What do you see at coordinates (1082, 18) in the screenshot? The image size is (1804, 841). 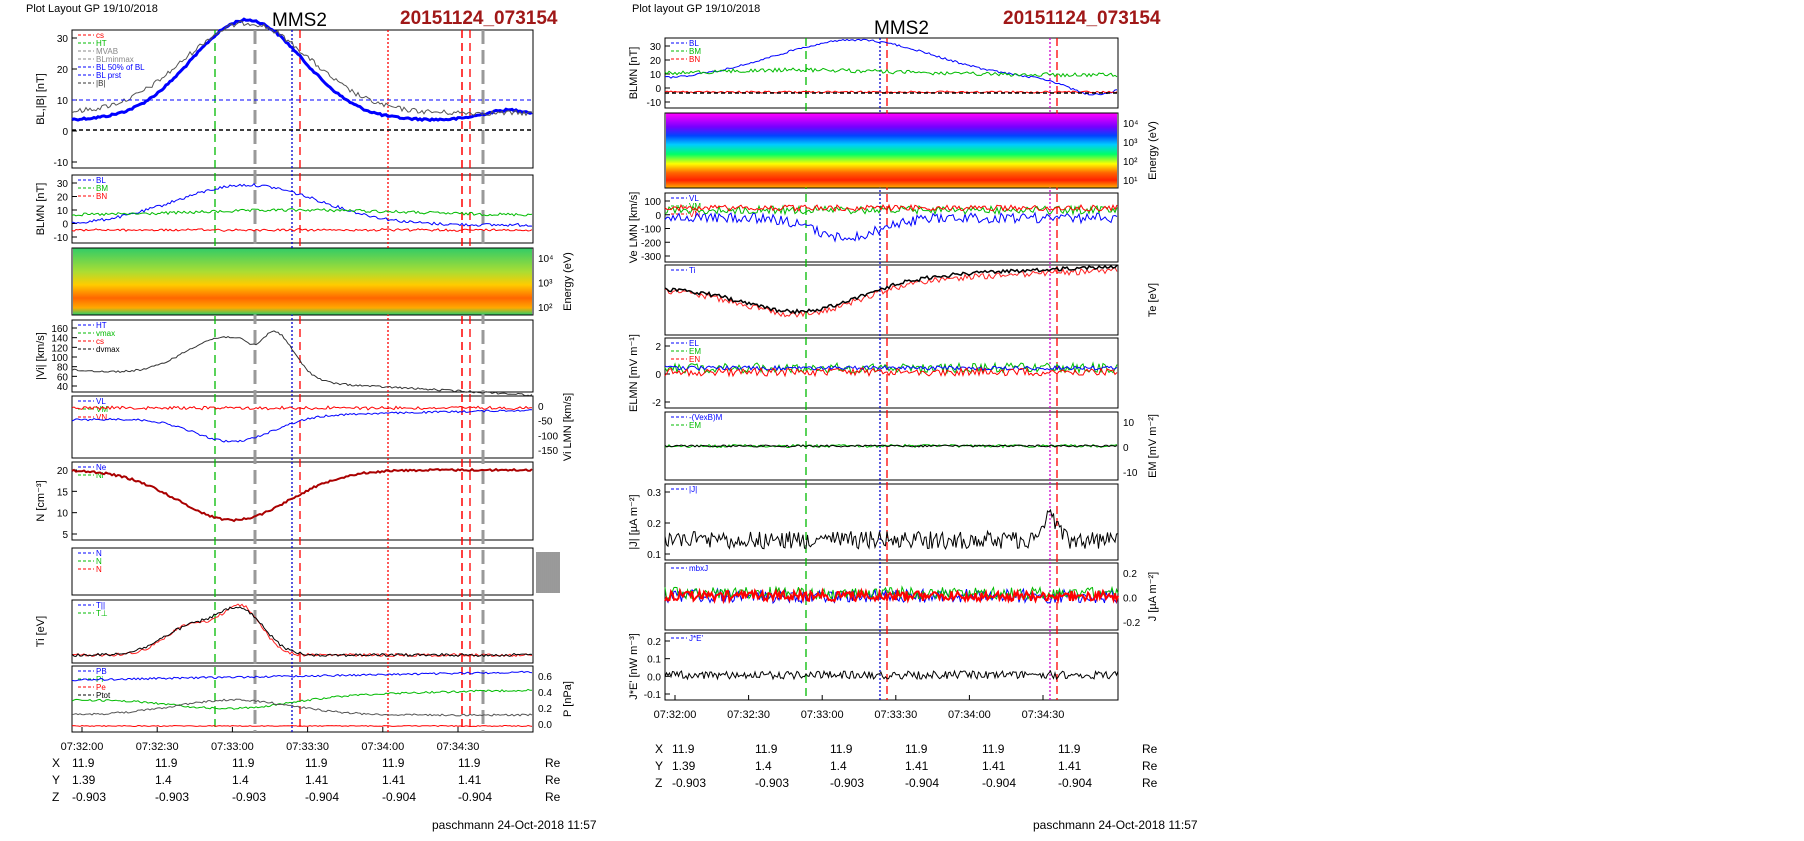 I see `right-event-id: 20151124_073154` at bounding box center [1082, 18].